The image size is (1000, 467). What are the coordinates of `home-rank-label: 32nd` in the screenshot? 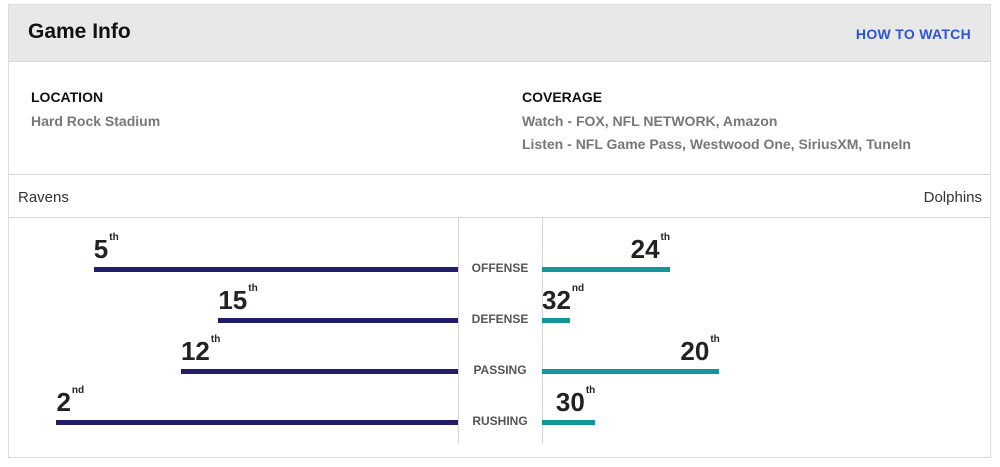 It's located at (563, 299).